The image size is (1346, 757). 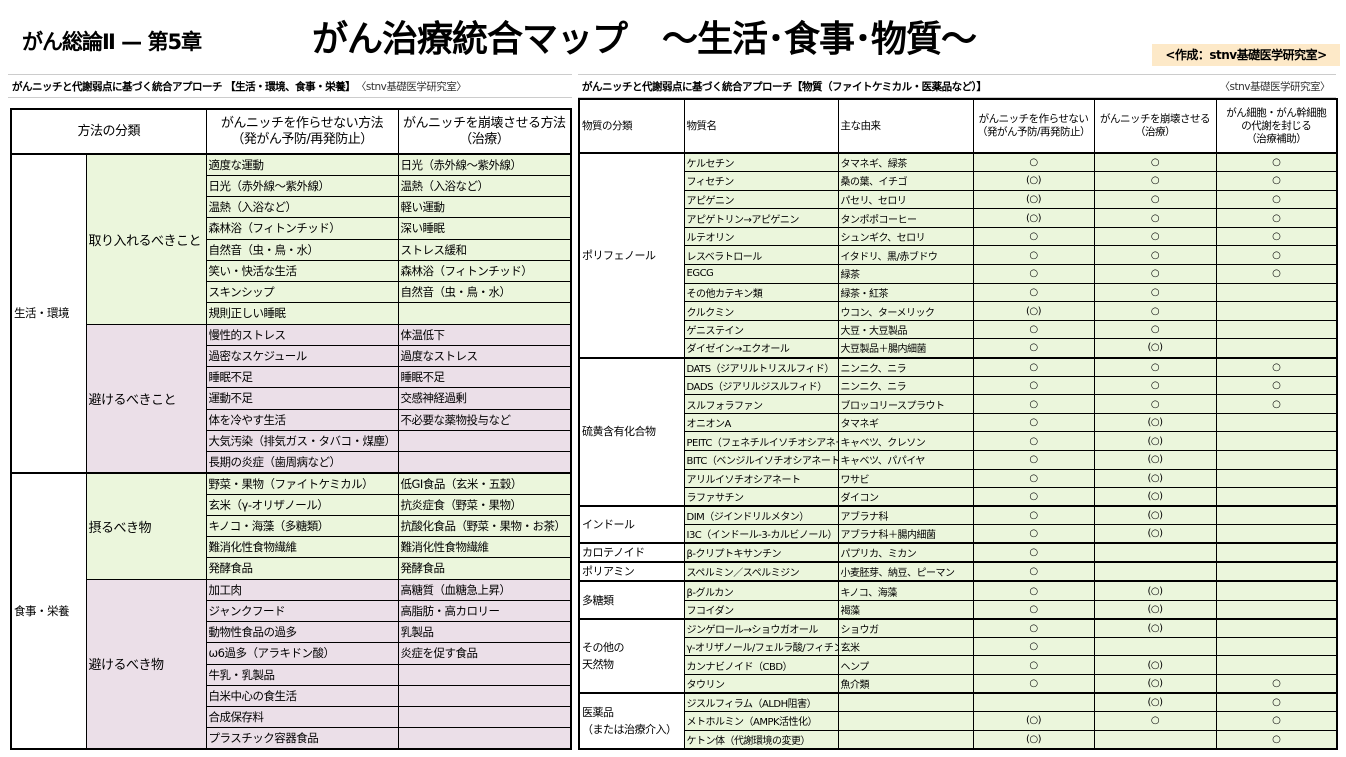 I want to click on prevent-method-cell: ジャンクフード, so click(x=302, y=611).